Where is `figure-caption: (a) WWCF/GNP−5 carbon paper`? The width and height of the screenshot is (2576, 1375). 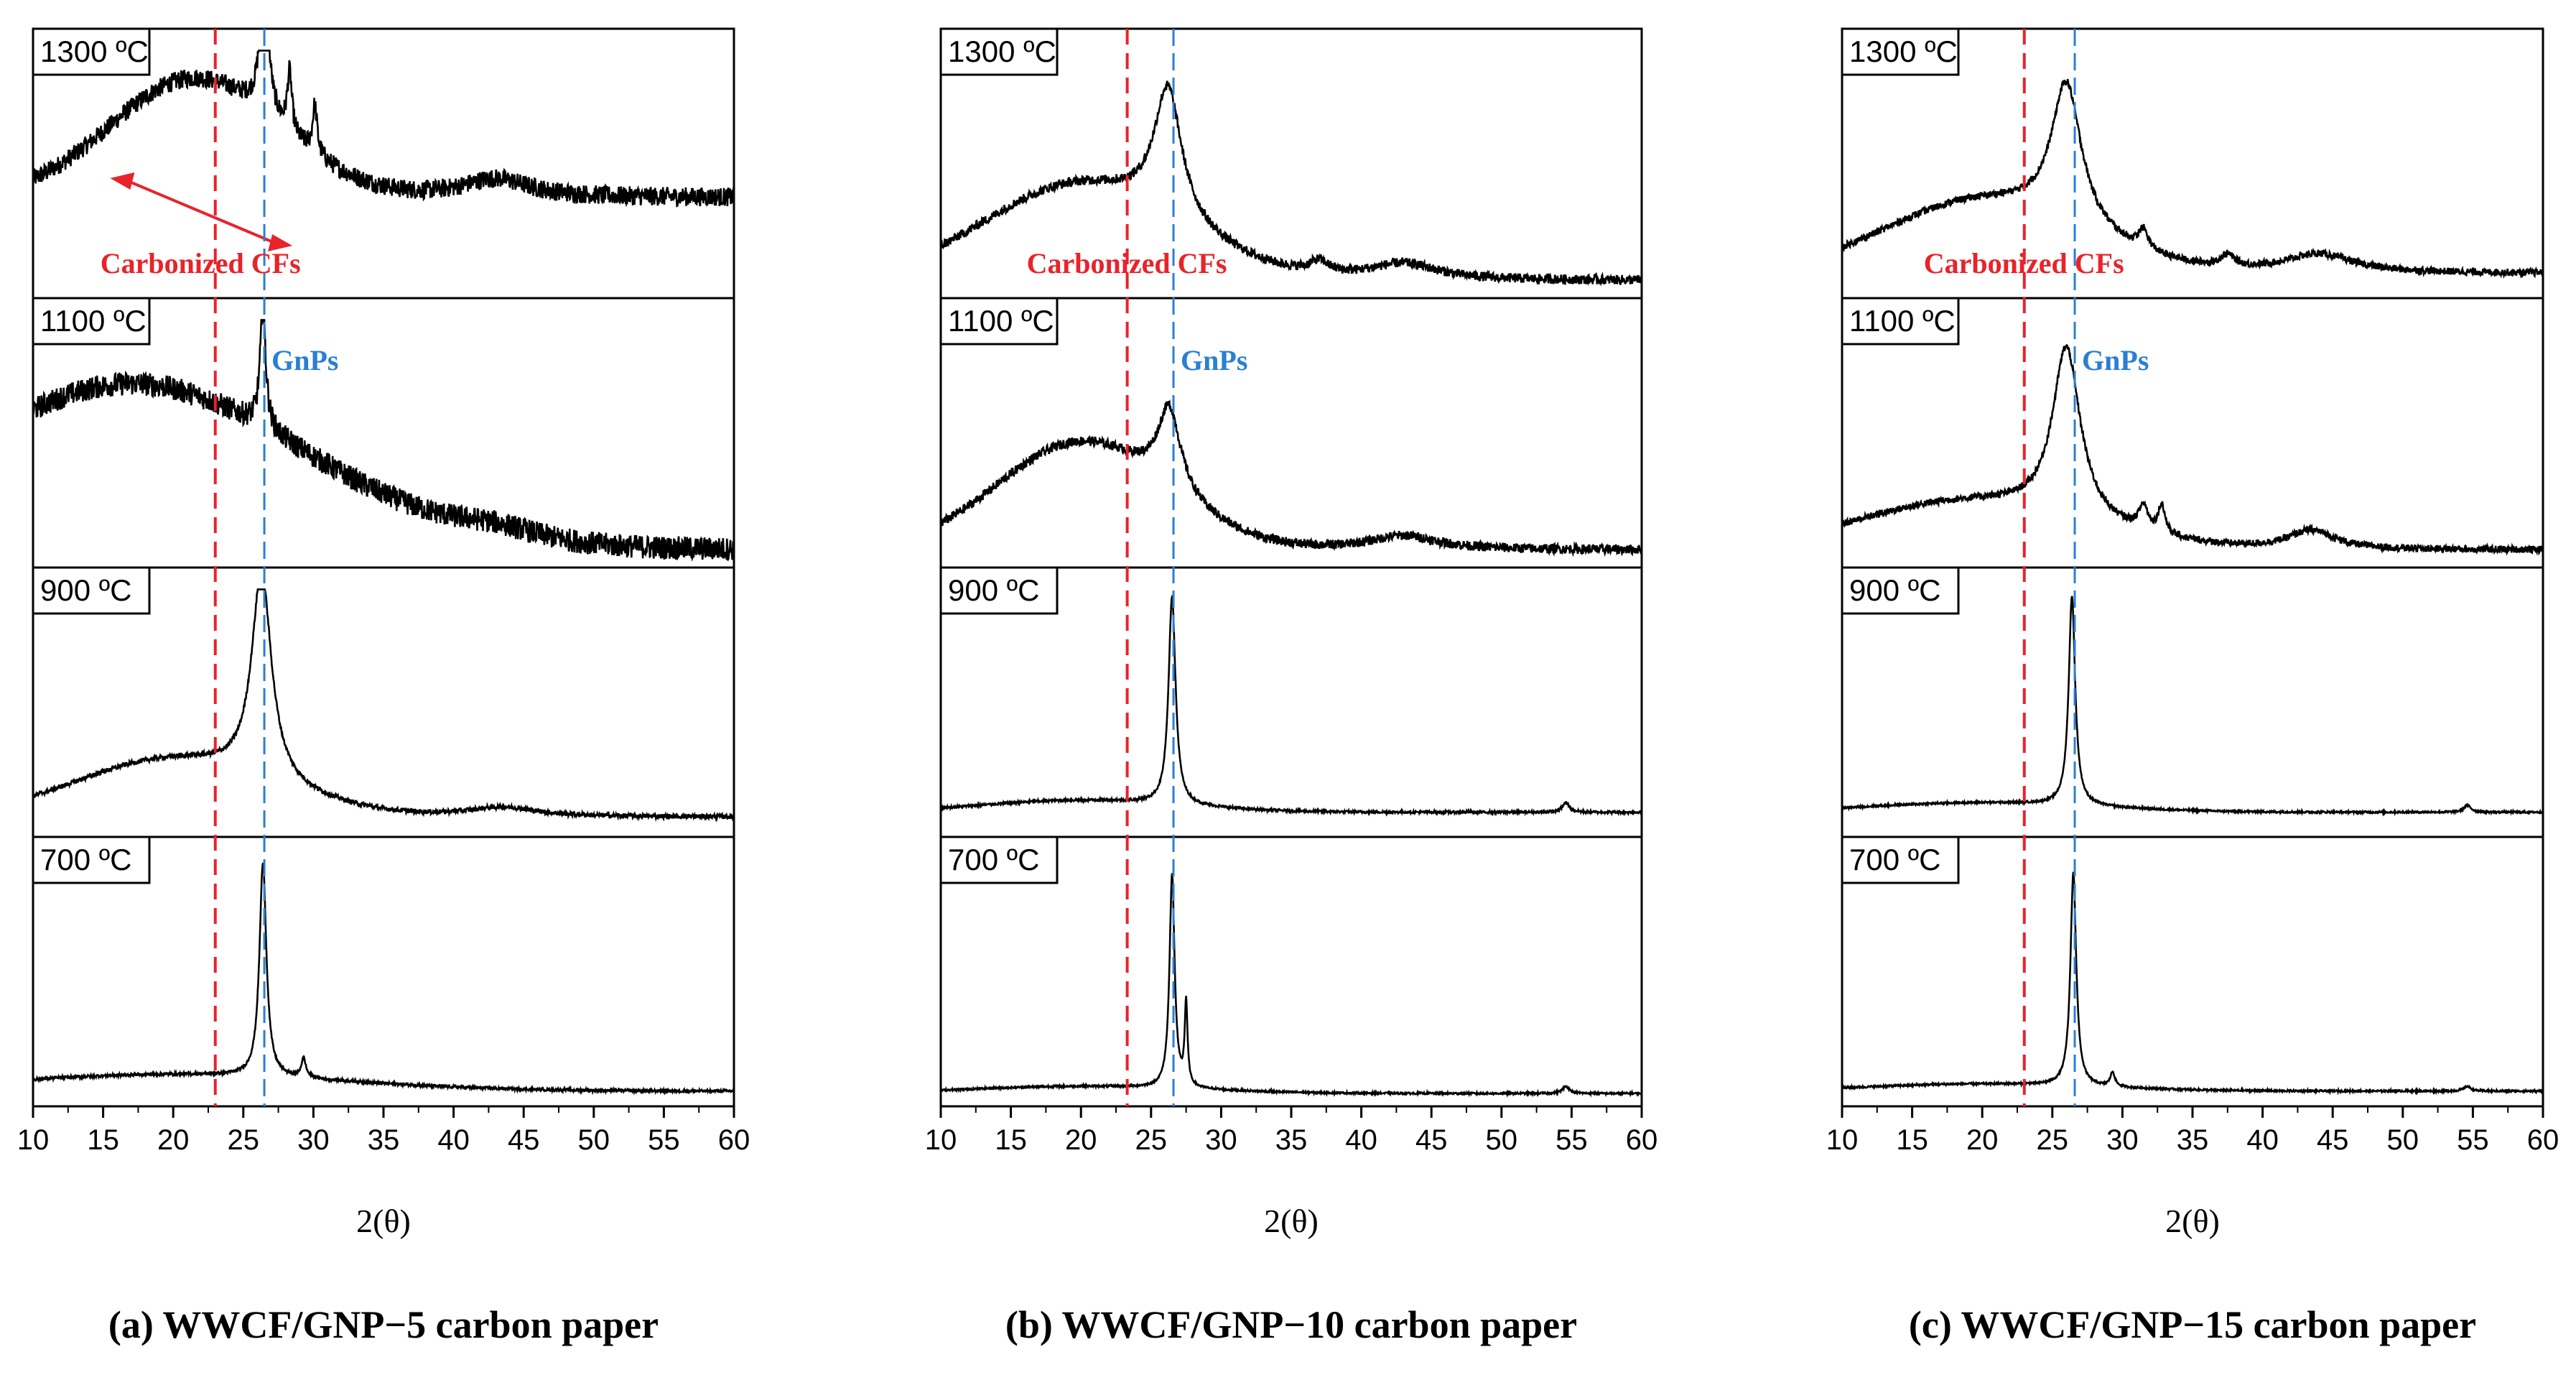 figure-caption: (a) WWCF/GNP−5 carbon paper is located at coordinates (383, 1324).